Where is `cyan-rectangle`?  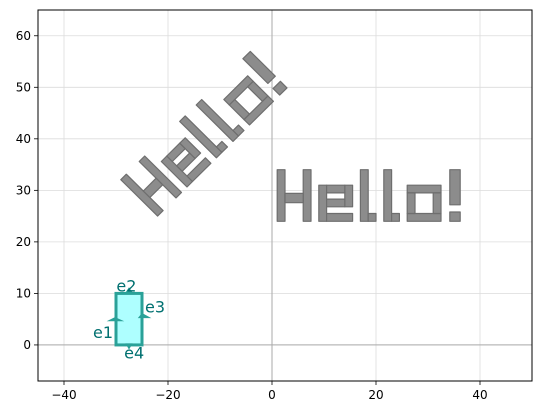
cyan-rectangle is located at coordinates (129, 319).